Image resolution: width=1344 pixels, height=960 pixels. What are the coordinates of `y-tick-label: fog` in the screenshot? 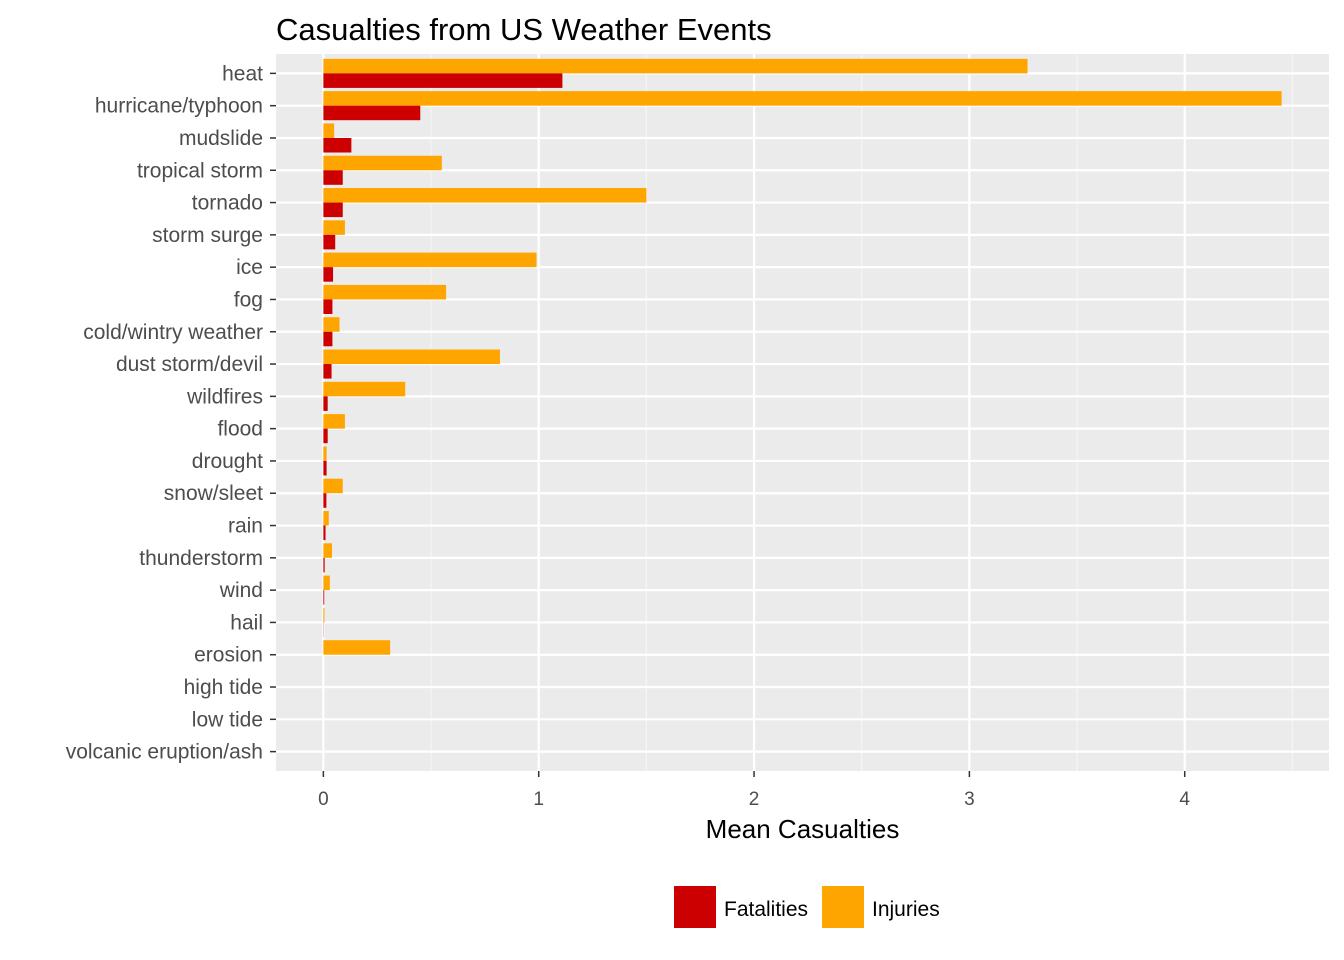 It's located at (248, 299).